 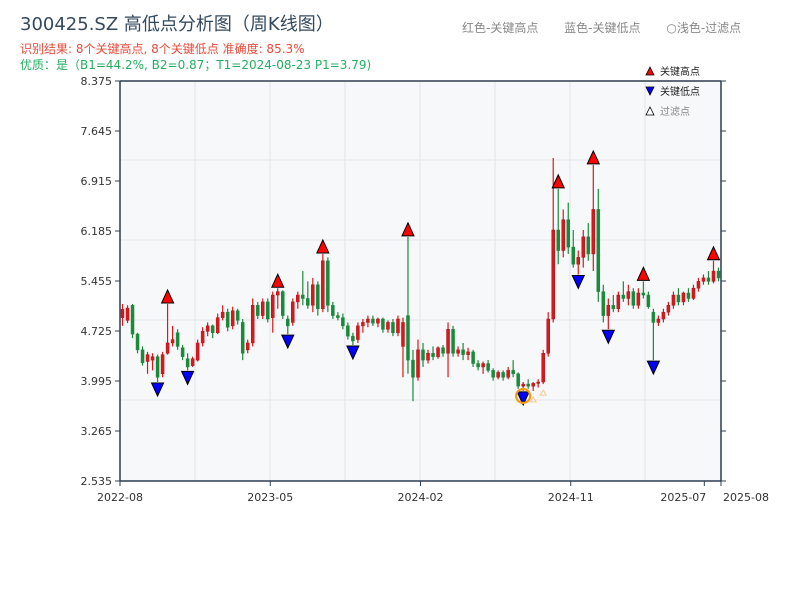 What do you see at coordinates (97, 131) in the screenshot?
I see `y-tick-label: 7.645` at bounding box center [97, 131].